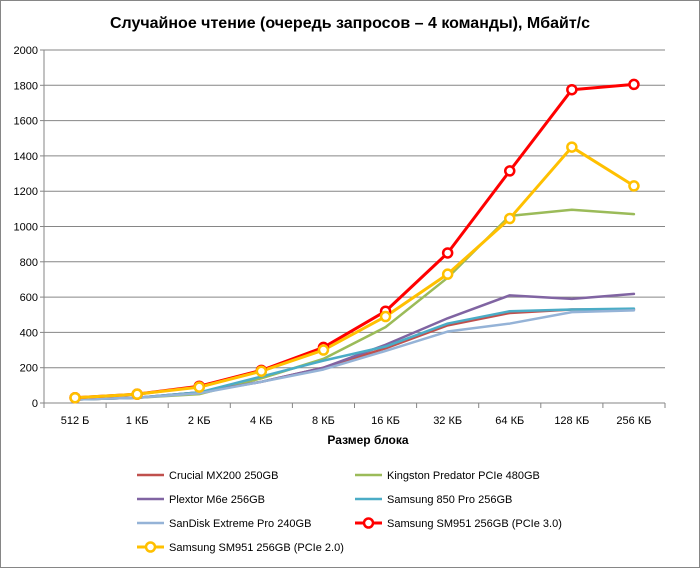  Describe the element at coordinates (449, 500) in the screenshot. I see `legend-label: Samsung 850 Pro 256GB` at that location.